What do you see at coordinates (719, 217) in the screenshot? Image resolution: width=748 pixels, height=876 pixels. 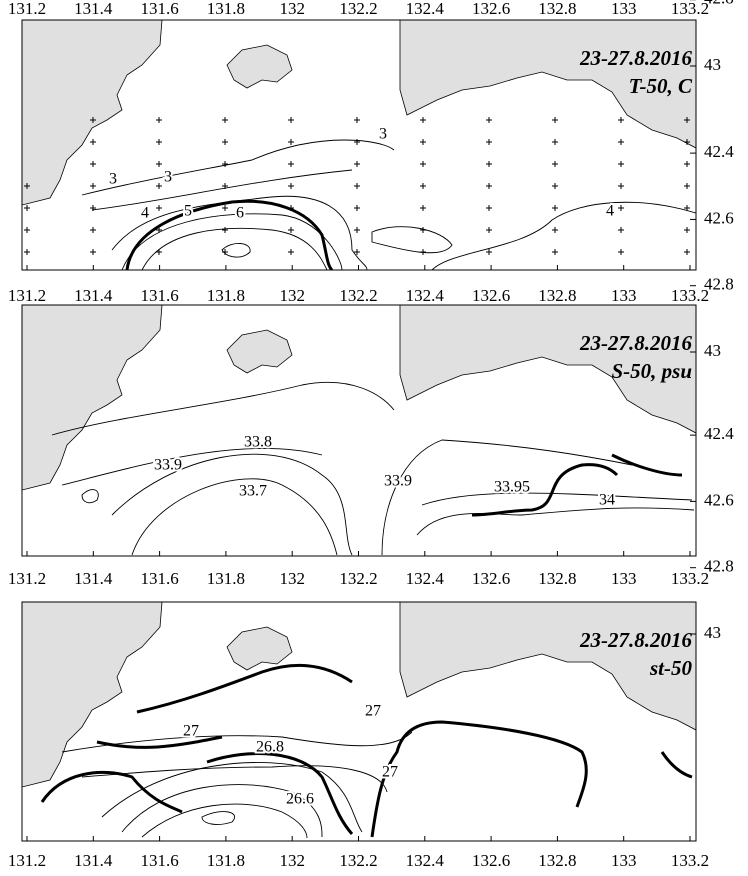 I see `y-tick-label: 42.6` at bounding box center [719, 217].